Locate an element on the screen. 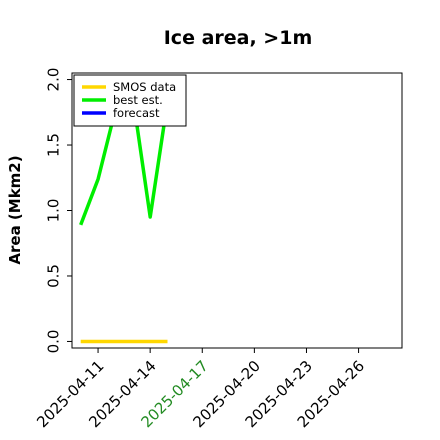  y-axis-label: Area (Mkm2) is located at coordinates (15, 209).